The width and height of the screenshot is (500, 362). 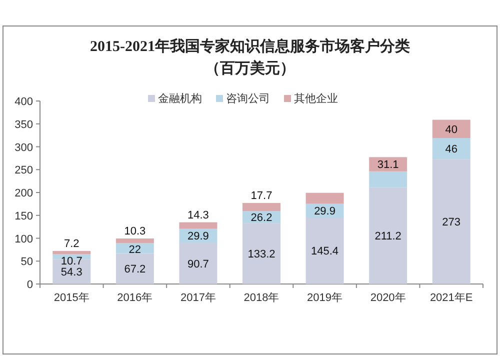 I want to click on data-label: 31.1, so click(x=388, y=165).